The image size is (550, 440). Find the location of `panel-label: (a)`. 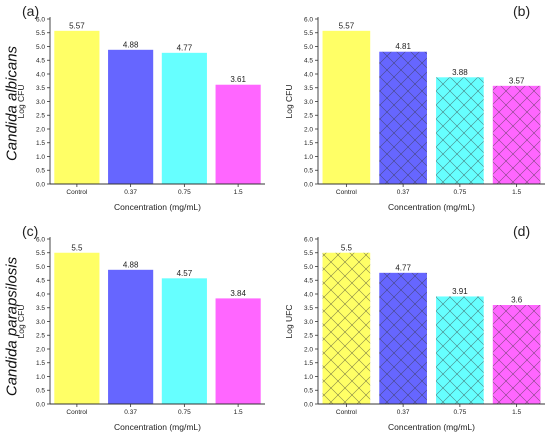

panel-label: (a) is located at coordinates (31, 11).